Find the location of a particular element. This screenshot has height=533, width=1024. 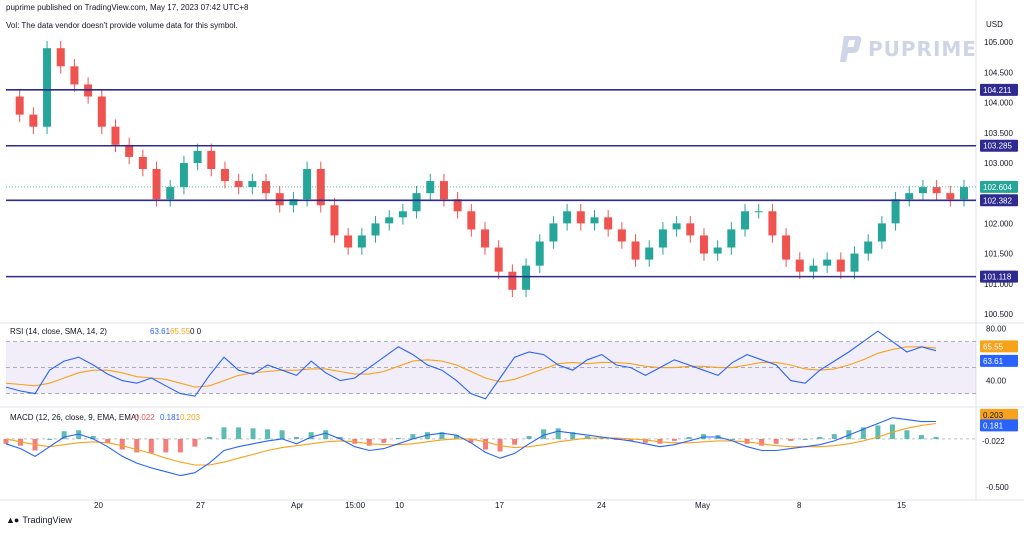

rsi-value: 63.61 is located at coordinates (160, 331).